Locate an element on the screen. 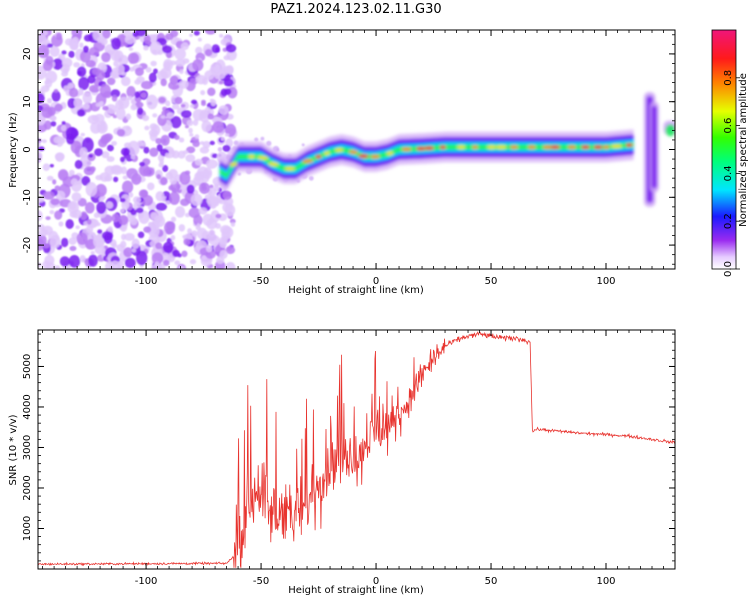  x-tick-label: -100 is located at coordinates (146, 581).